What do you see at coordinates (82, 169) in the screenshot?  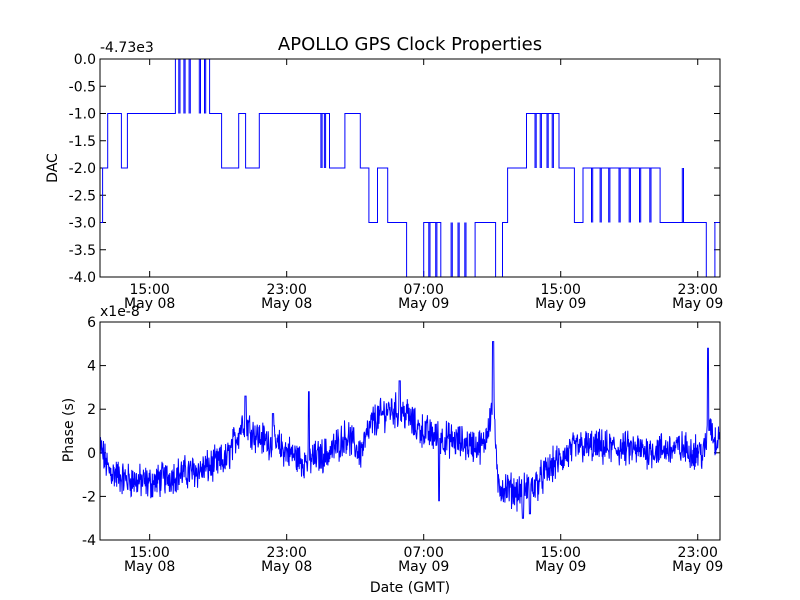 I see `dac-ytick-label: -2.0` at bounding box center [82, 169].